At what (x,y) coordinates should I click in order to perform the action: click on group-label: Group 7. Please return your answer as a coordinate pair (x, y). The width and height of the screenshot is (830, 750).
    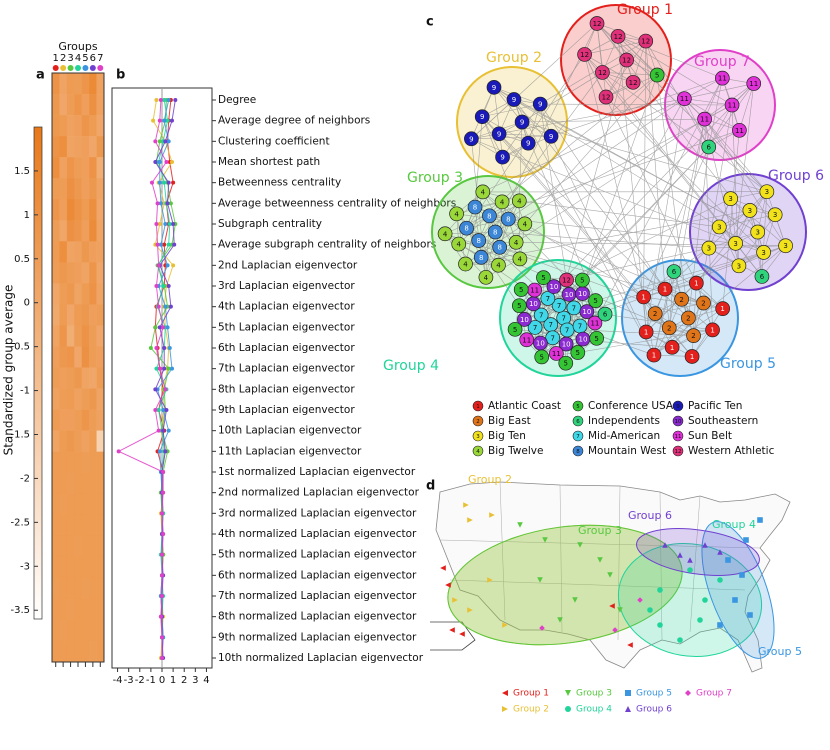
    Looking at the image, I should click on (722, 62).